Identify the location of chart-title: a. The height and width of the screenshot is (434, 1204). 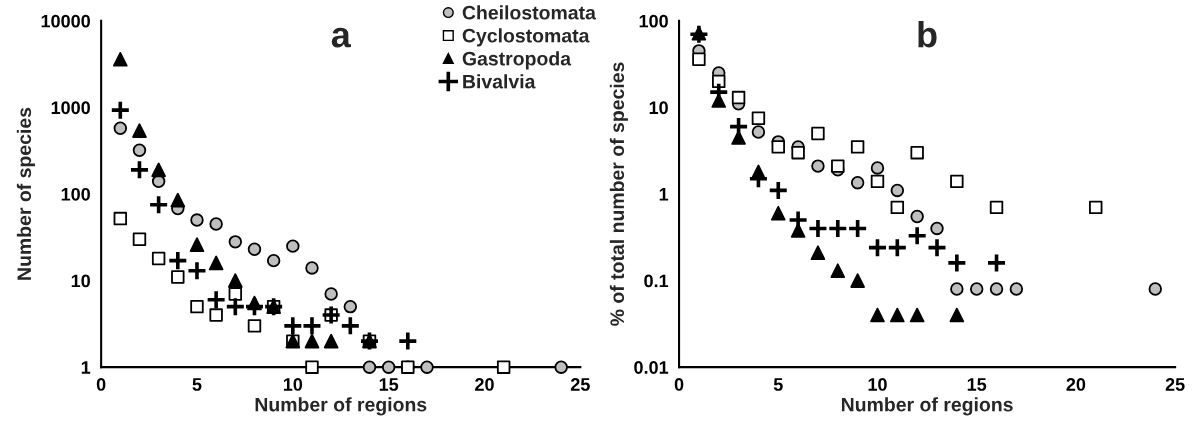
(341, 37).